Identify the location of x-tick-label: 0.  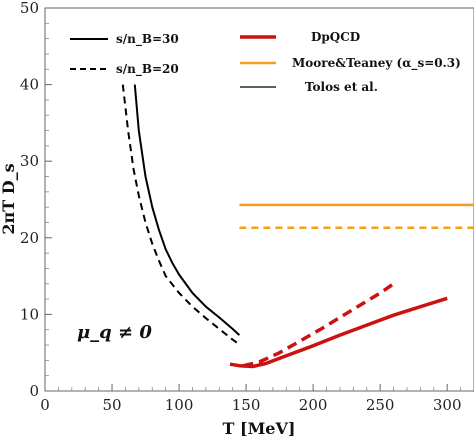
(45, 405).